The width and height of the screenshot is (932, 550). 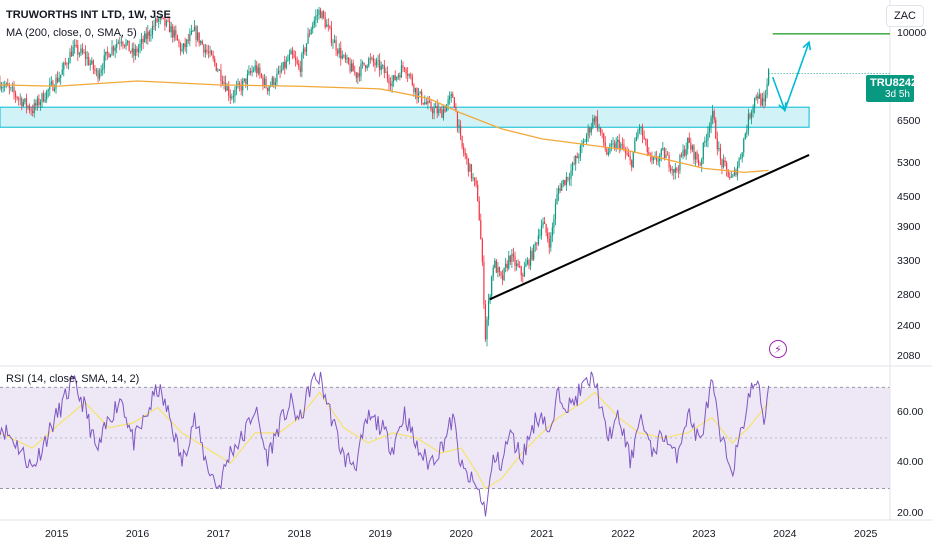 I want to click on price-axis-label: 2080, so click(x=909, y=355).